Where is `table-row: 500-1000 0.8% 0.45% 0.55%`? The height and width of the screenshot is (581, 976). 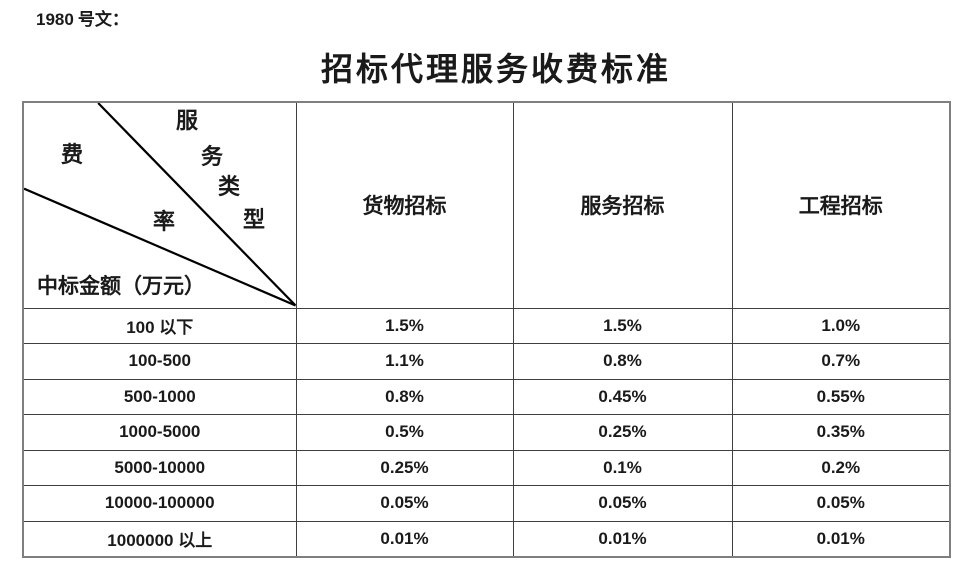
table-row: 500-1000 0.8% 0.45% 0.55% is located at coordinates (486, 396).